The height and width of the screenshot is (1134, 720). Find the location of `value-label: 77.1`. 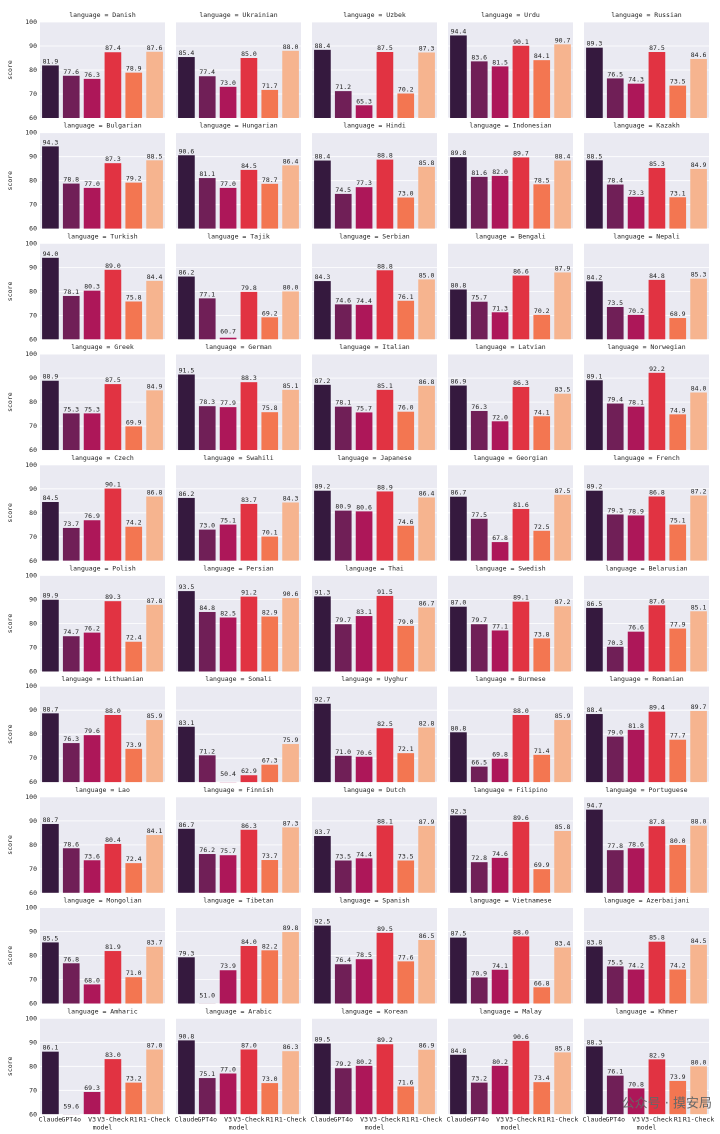

value-label: 77.1 is located at coordinates (207, 294).